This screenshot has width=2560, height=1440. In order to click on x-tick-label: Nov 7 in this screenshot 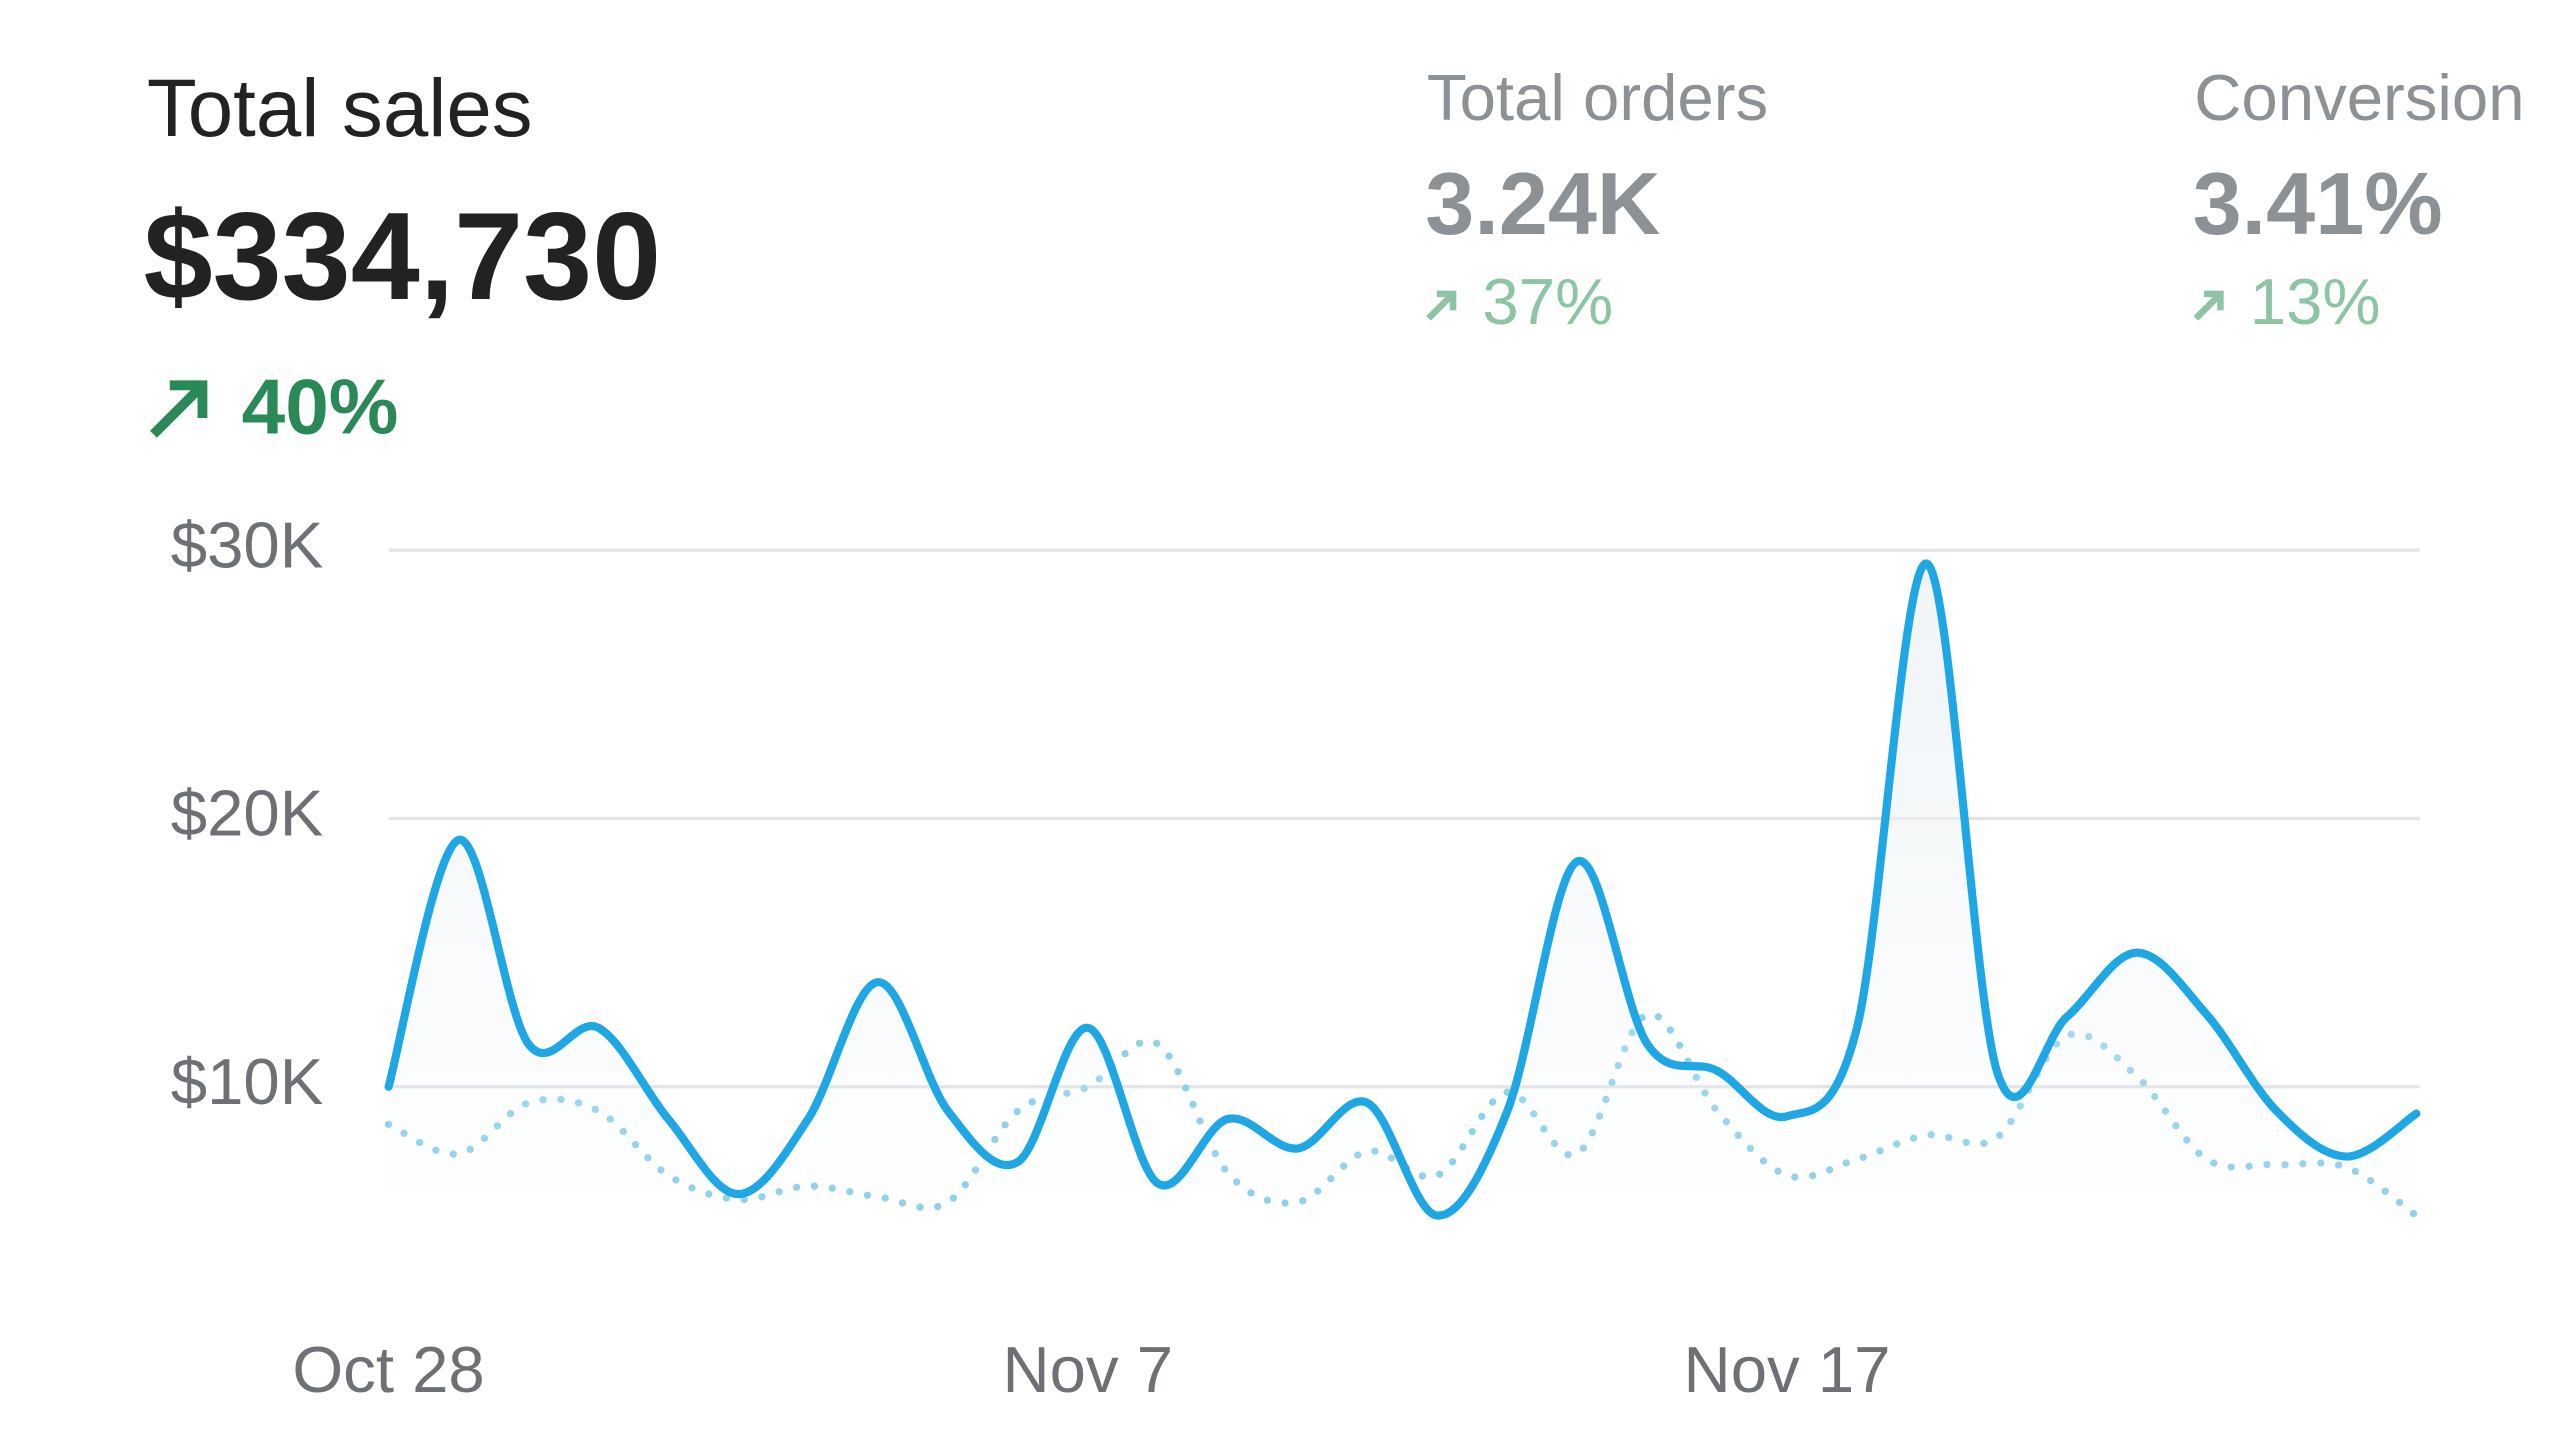, I will do `click(1088, 1369)`.